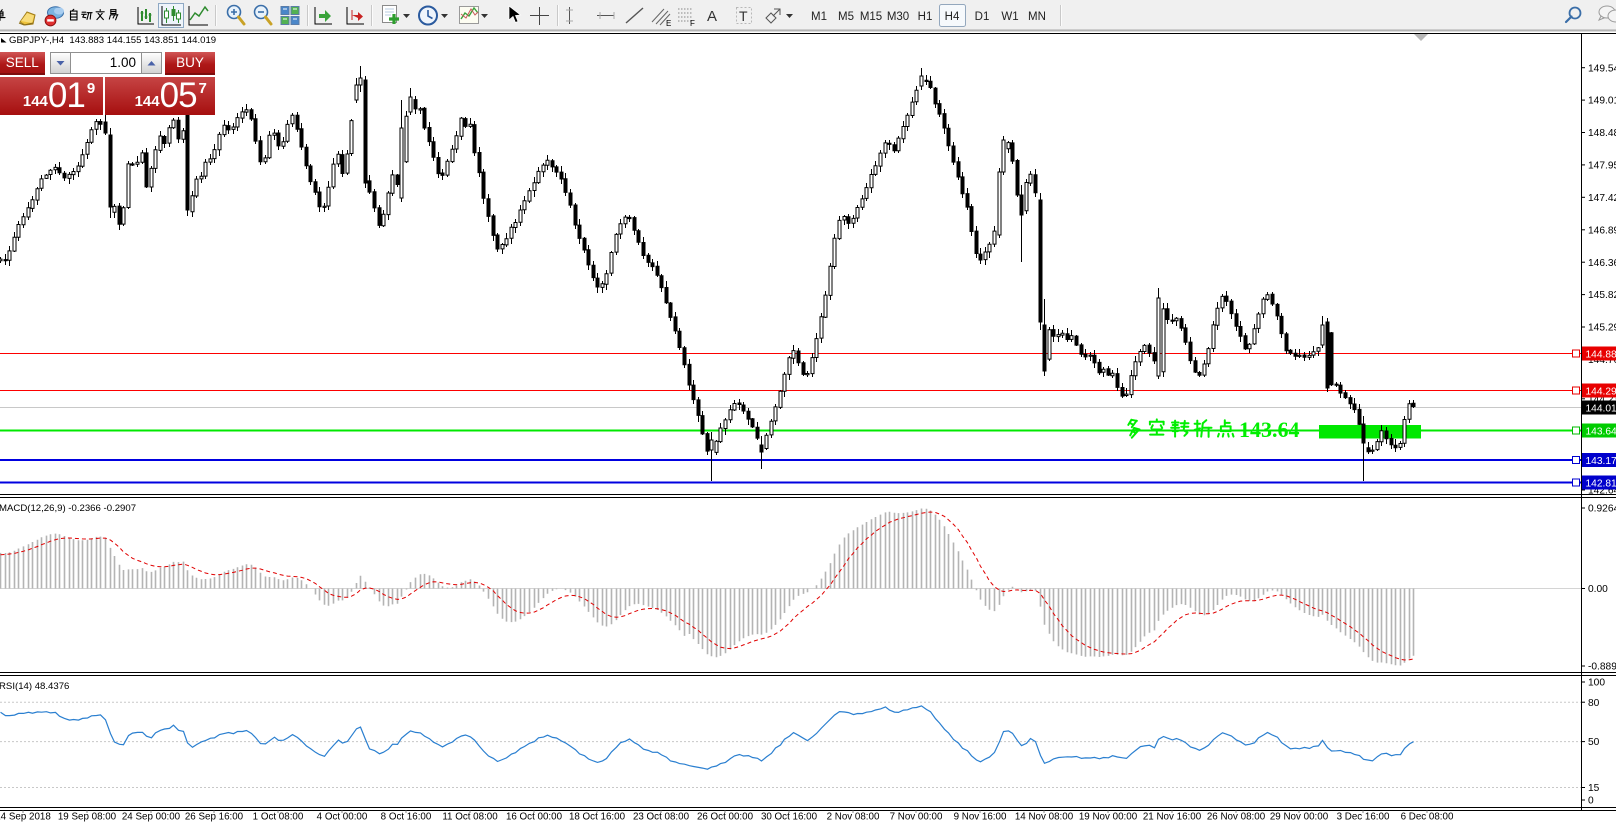  Describe the element at coordinates (1602, 399) in the screenshot. I see `svg-text: 144.236` at that location.